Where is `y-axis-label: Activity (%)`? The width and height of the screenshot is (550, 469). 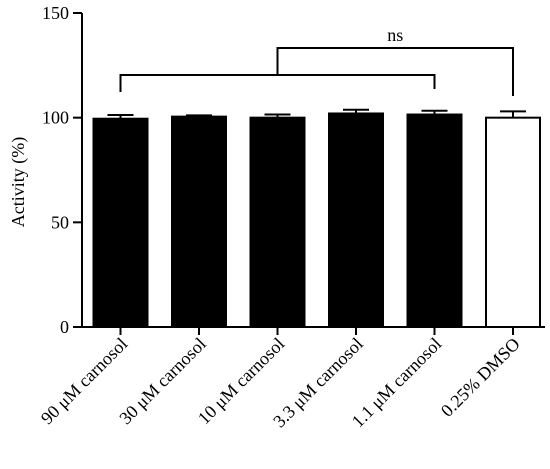 y-axis-label: Activity (%) is located at coordinates (18, 182).